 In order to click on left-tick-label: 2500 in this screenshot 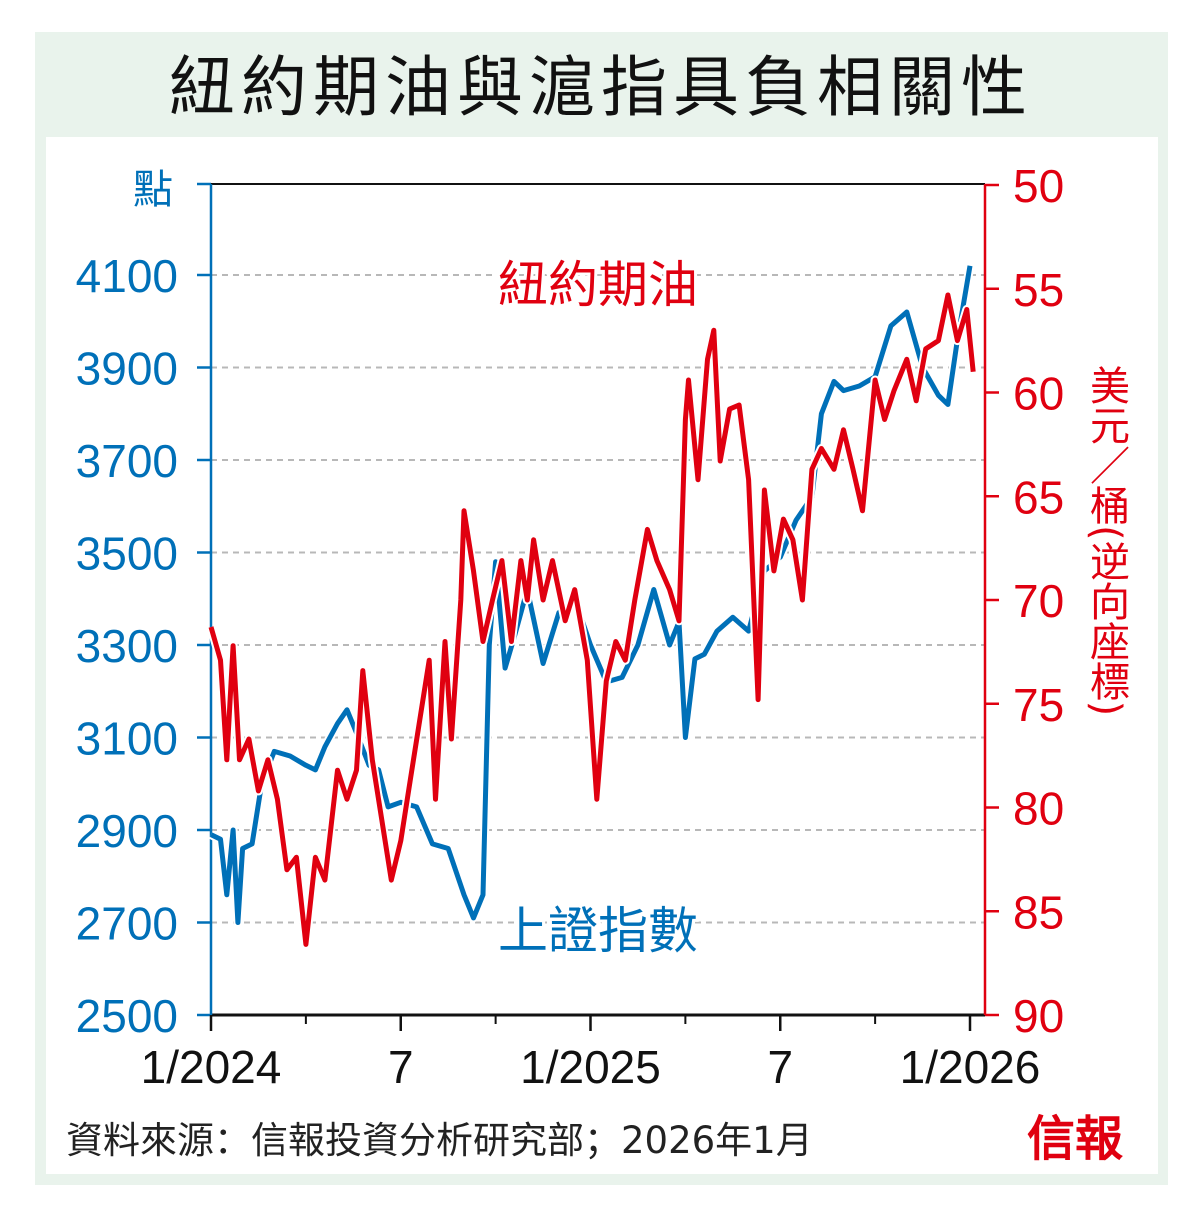, I will do `click(127, 1016)`.